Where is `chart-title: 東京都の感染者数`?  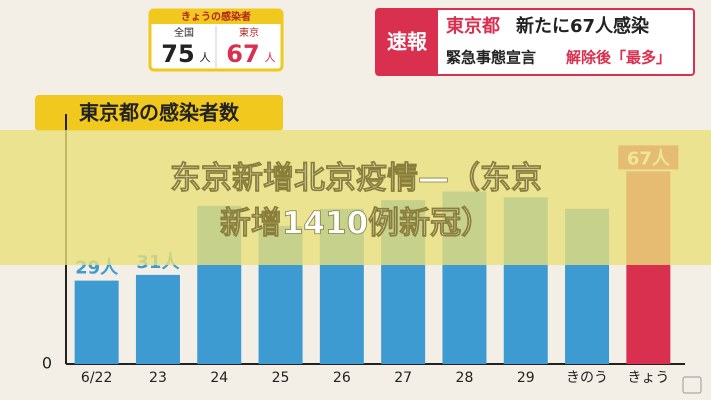 chart-title: 東京都の感染者数 is located at coordinates (159, 113).